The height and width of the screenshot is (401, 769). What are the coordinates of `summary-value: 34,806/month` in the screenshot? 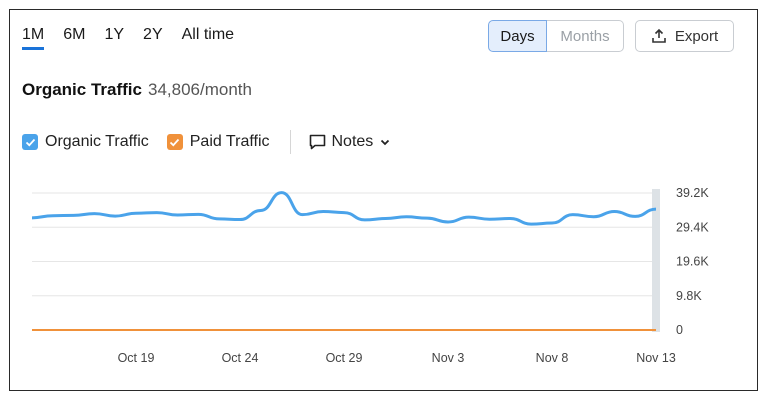 It's located at (199, 89).